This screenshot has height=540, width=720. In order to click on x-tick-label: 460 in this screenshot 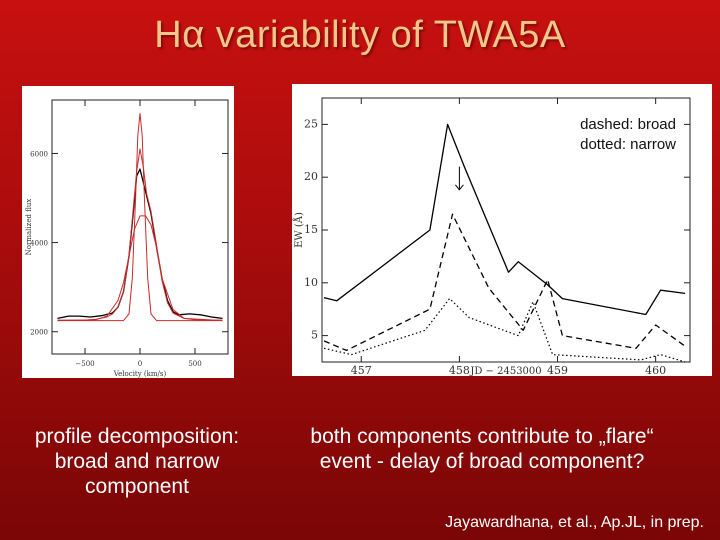, I will do `click(655, 370)`.